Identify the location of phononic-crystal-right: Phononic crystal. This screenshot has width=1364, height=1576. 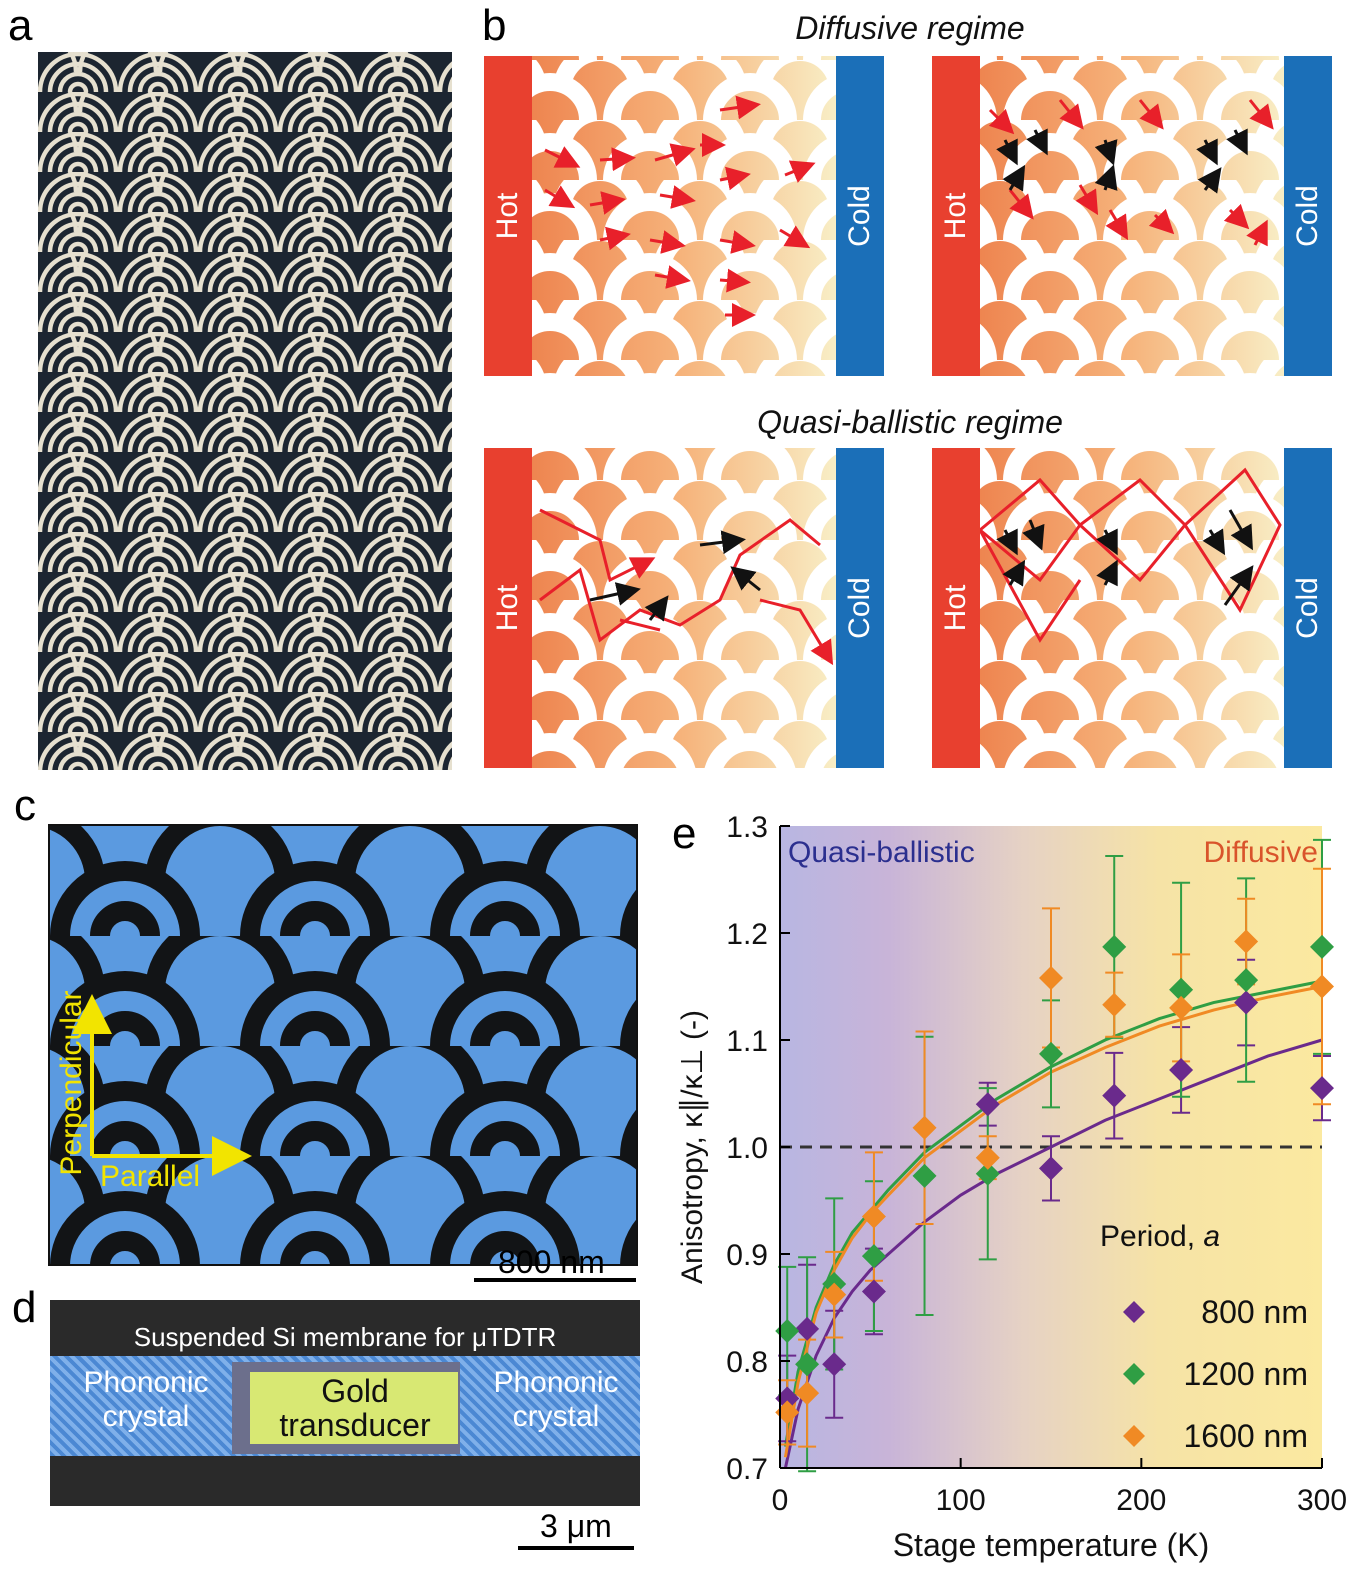
(556, 1400).